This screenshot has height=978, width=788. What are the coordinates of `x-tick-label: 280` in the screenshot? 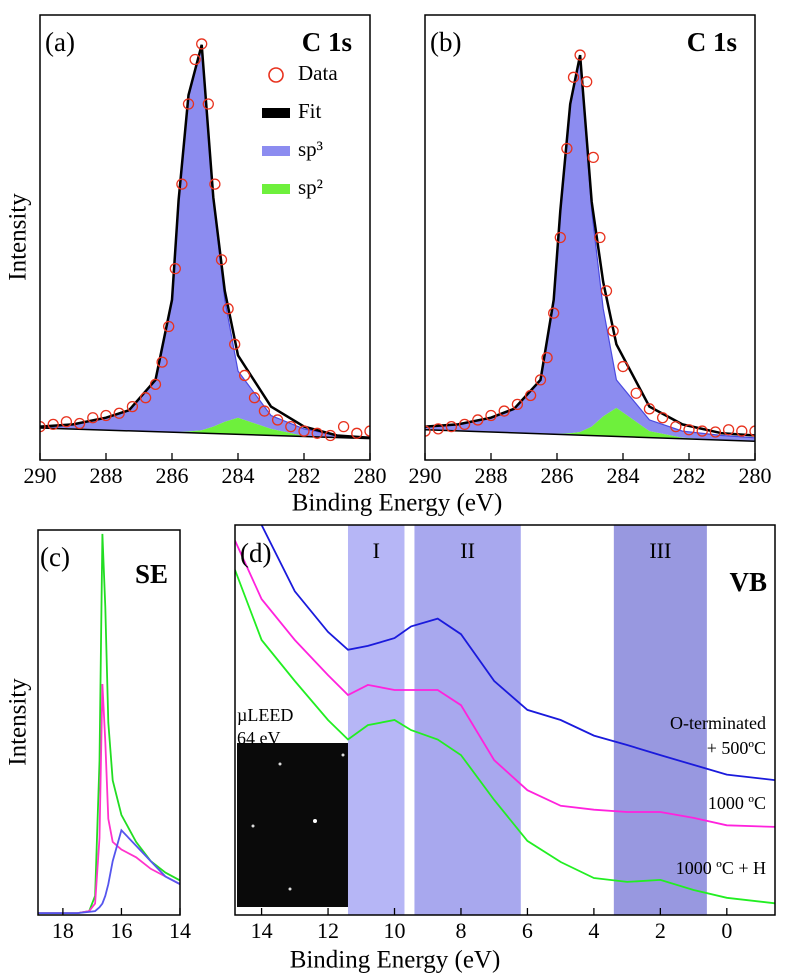 It's located at (755, 475).